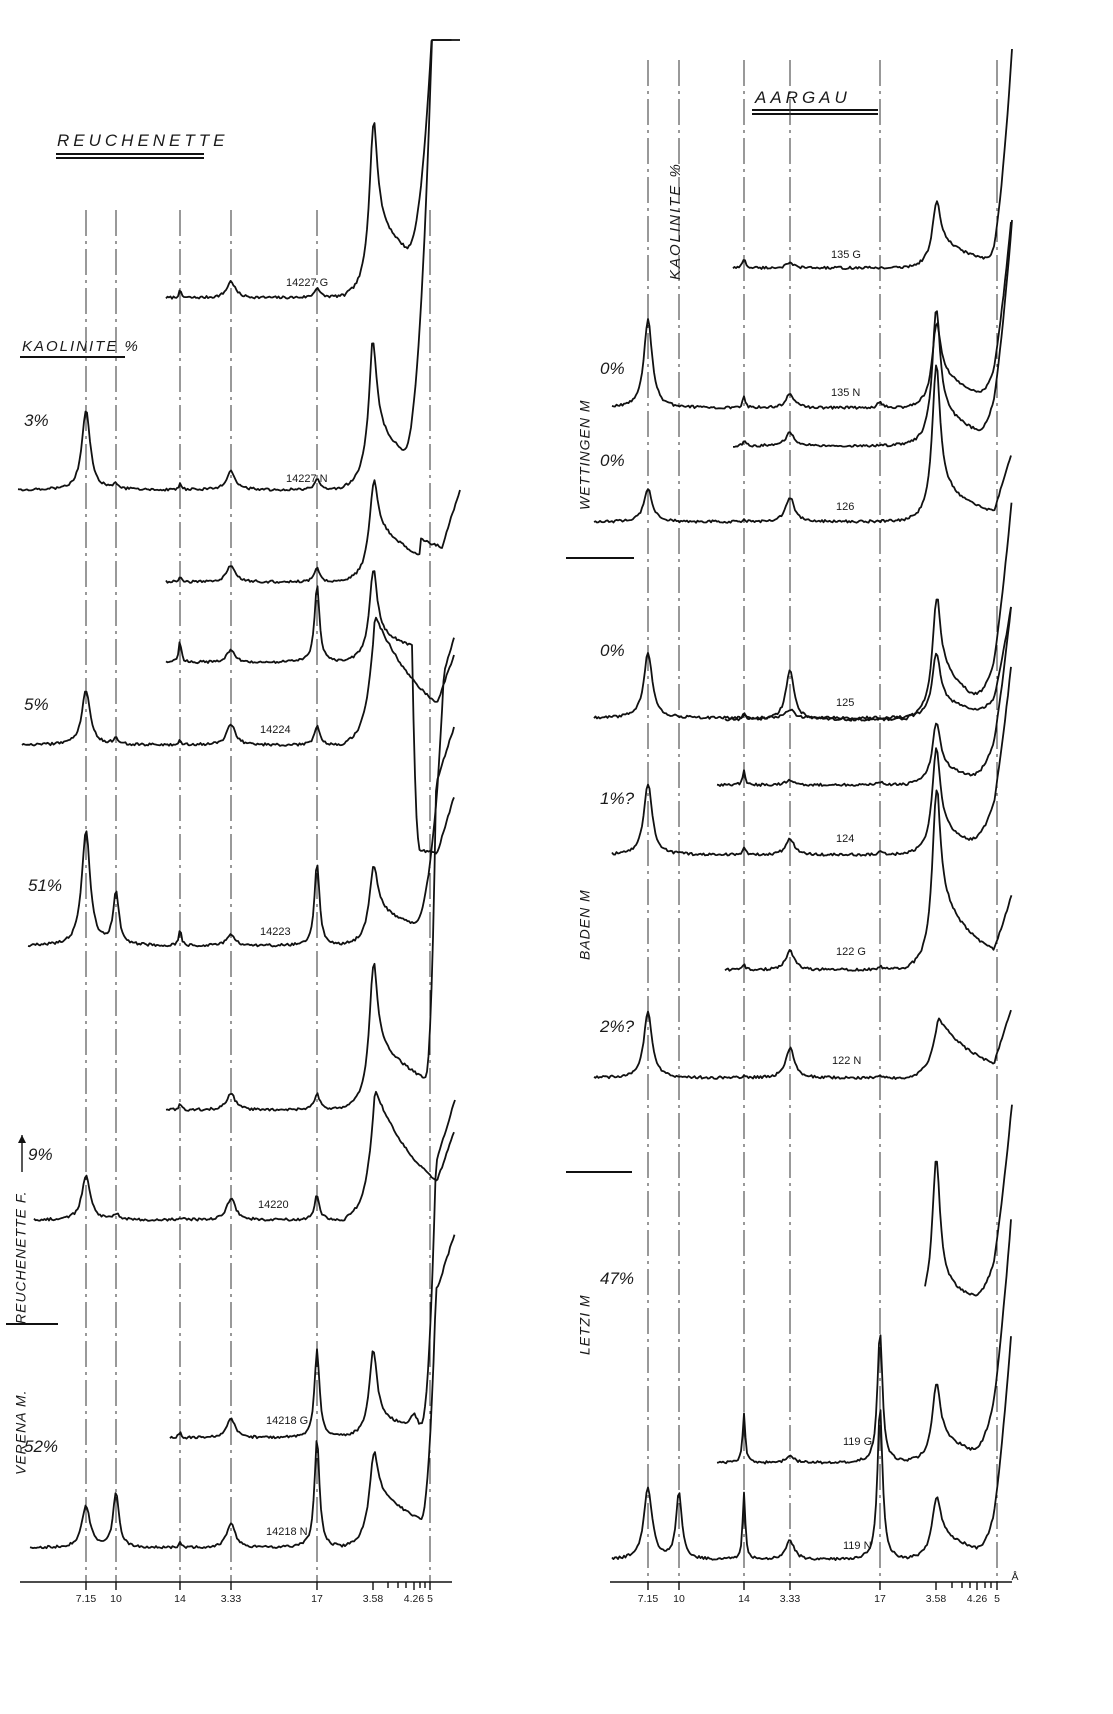 Image resolution: width=1113 pixels, height=1714 pixels. What do you see at coordinates (40, 1154) in the screenshot?
I see `kaolinite-value: 9%` at bounding box center [40, 1154].